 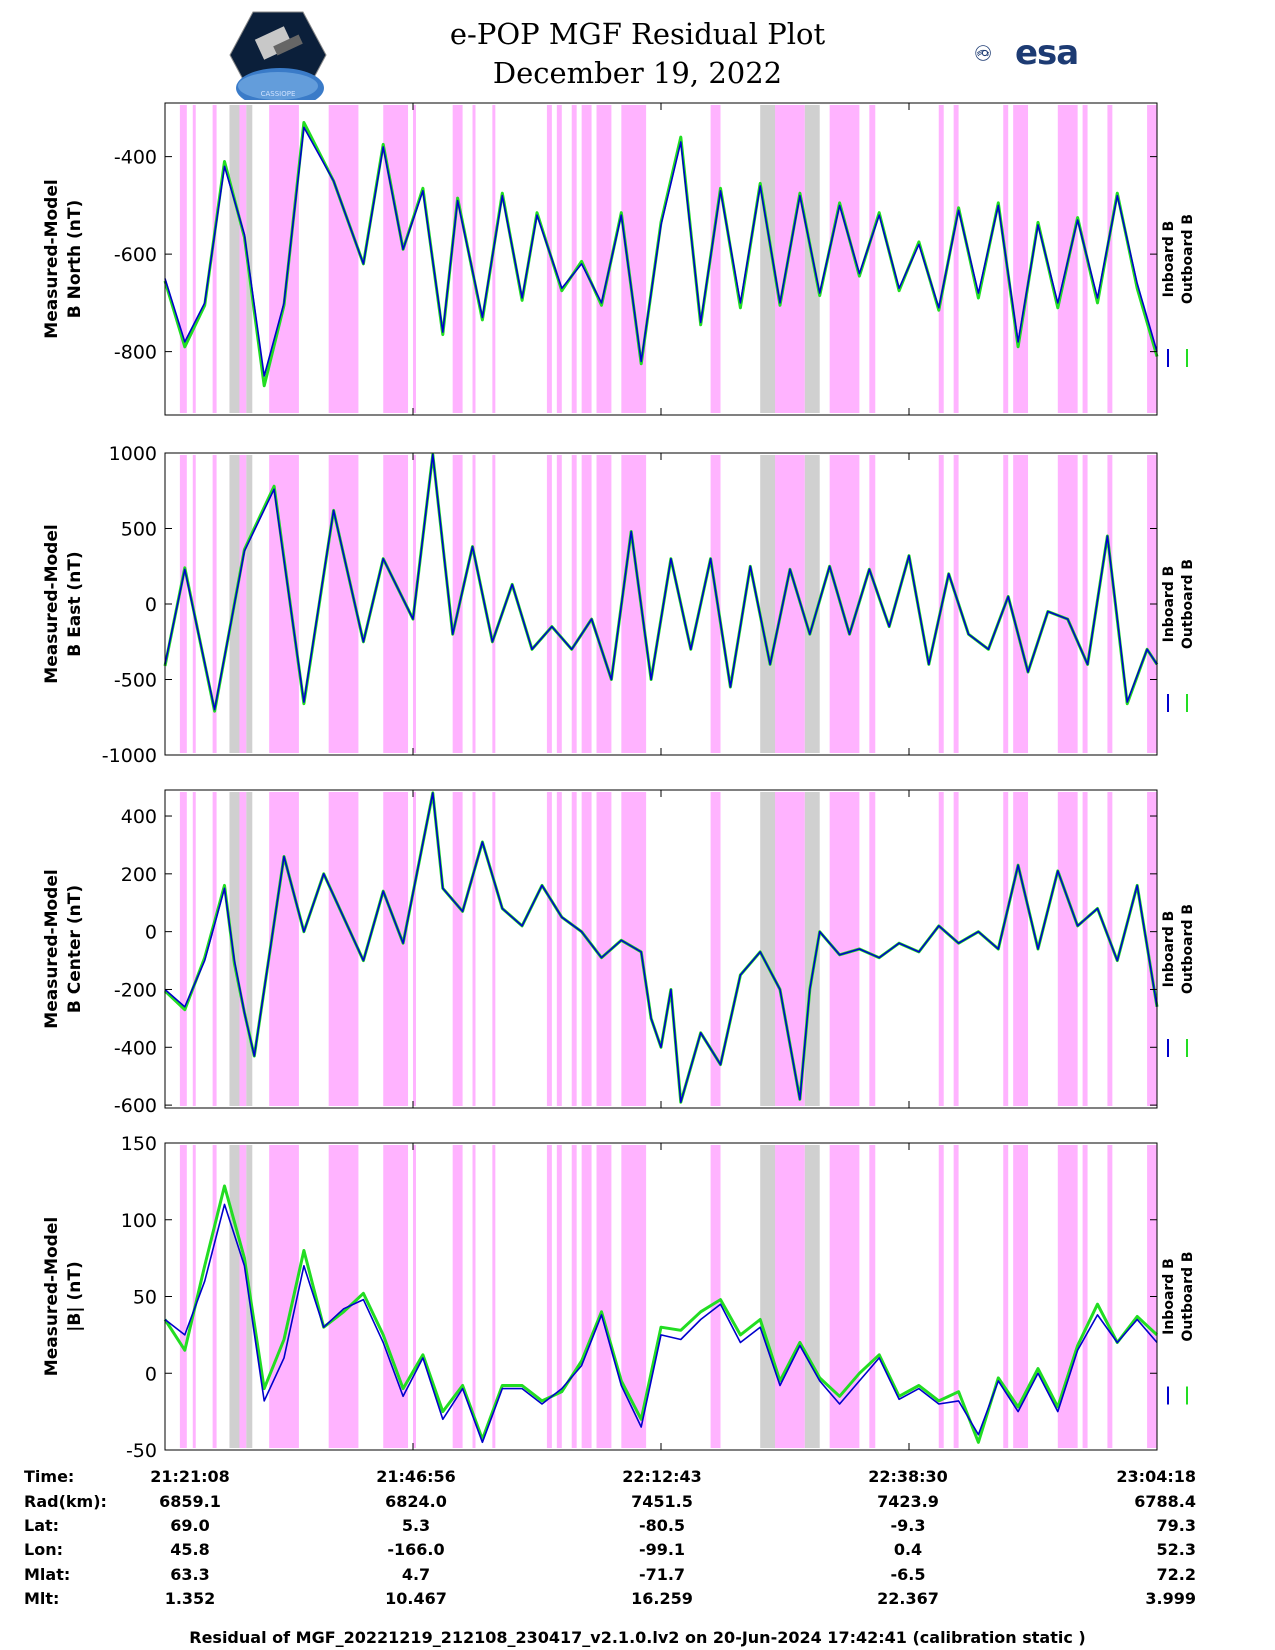 I want to click on plot-title: e-POP MGF Residual Plot, so click(x=637, y=34).